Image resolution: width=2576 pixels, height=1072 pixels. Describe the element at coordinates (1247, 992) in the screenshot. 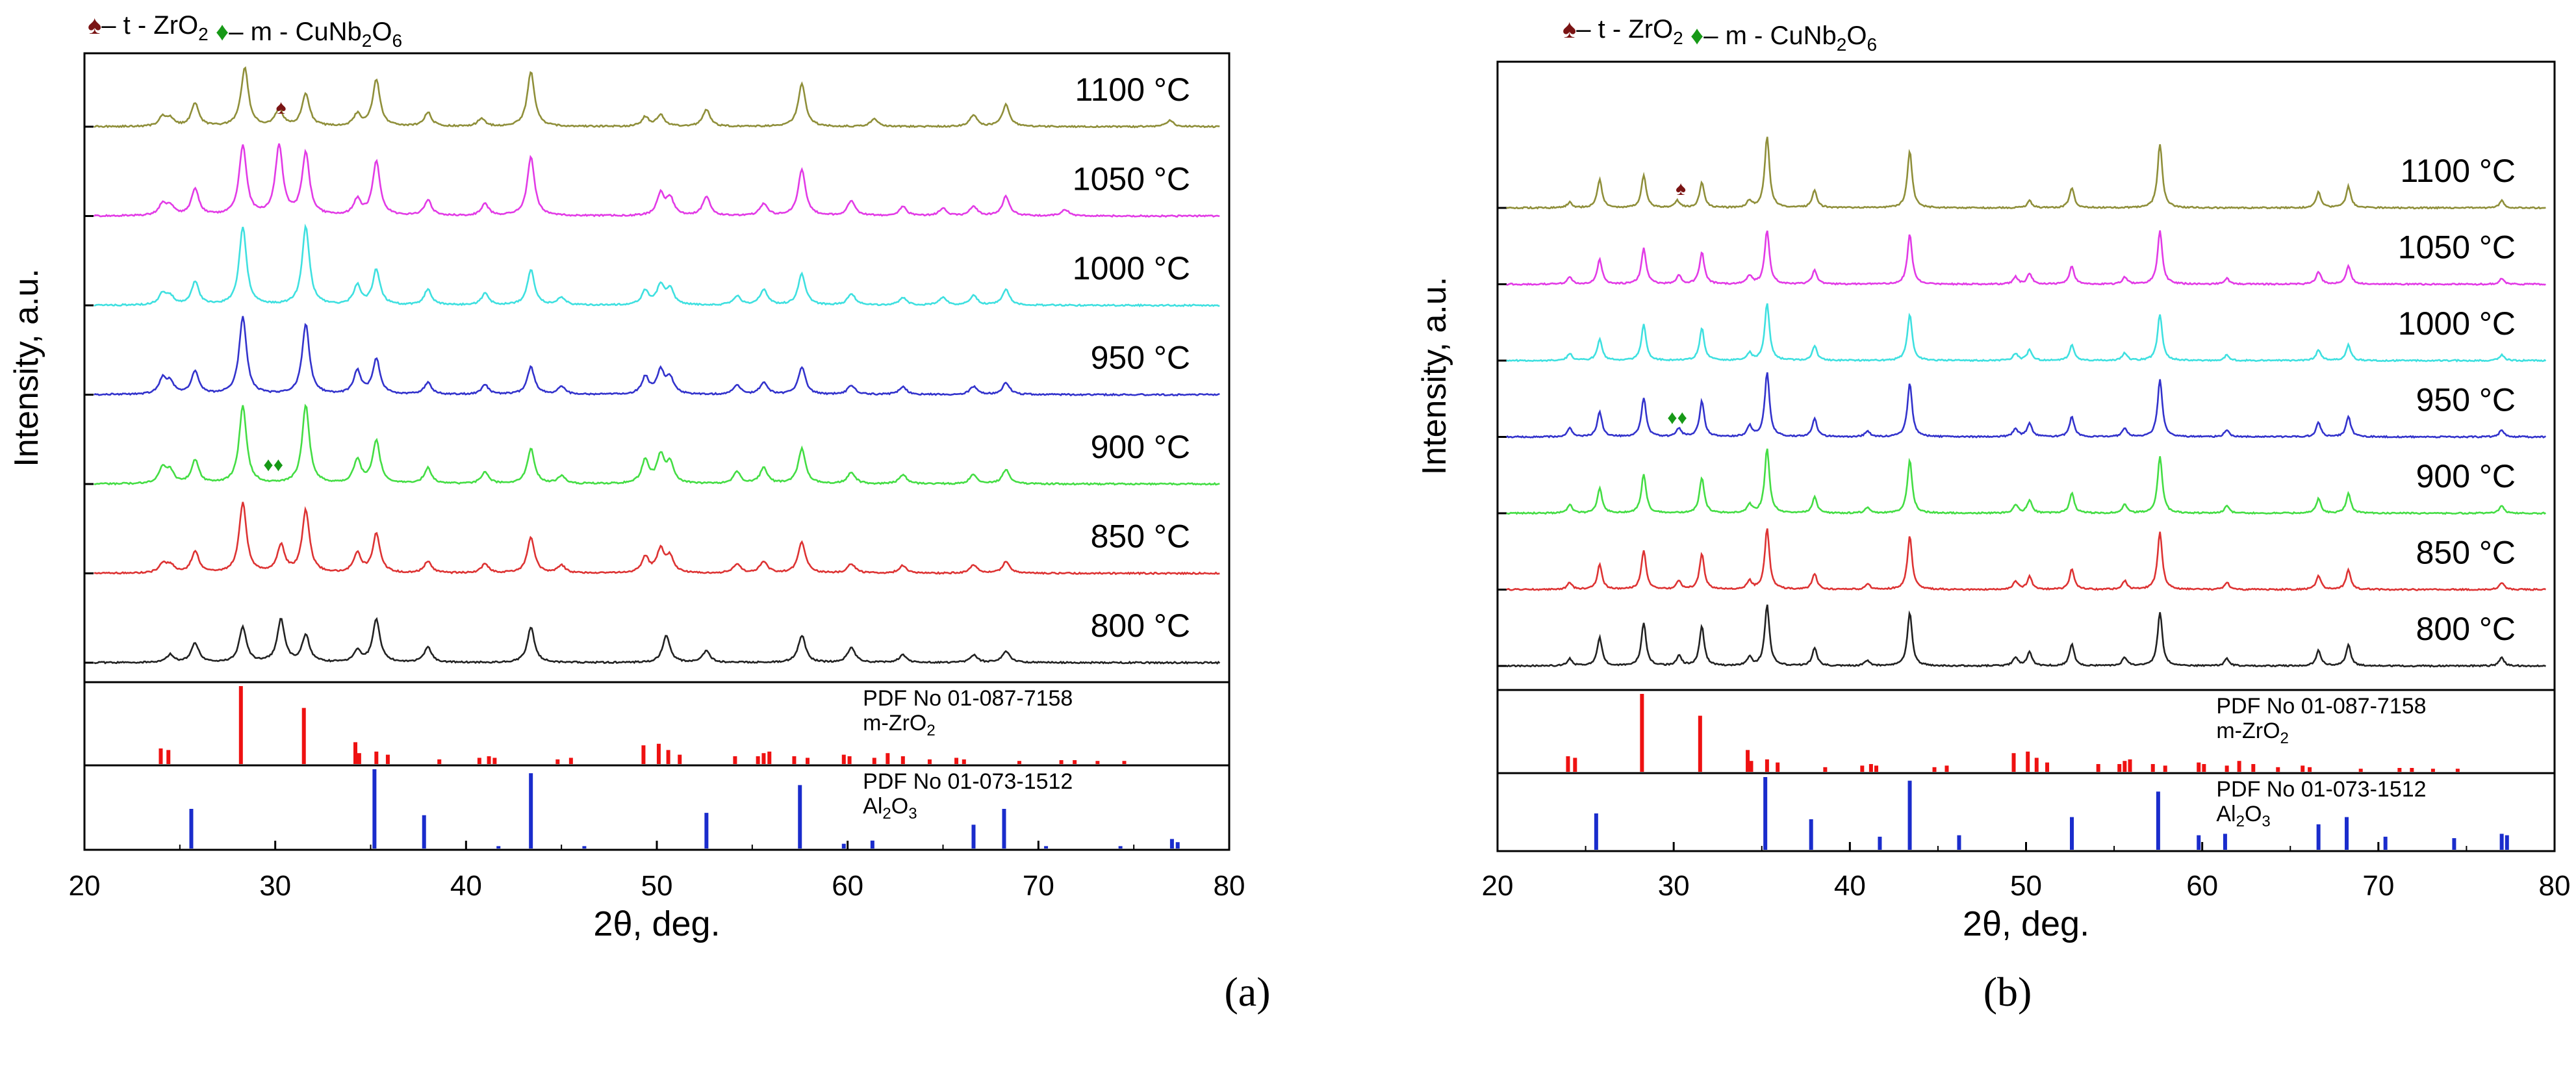

I see `panel-label: (a)` at that location.